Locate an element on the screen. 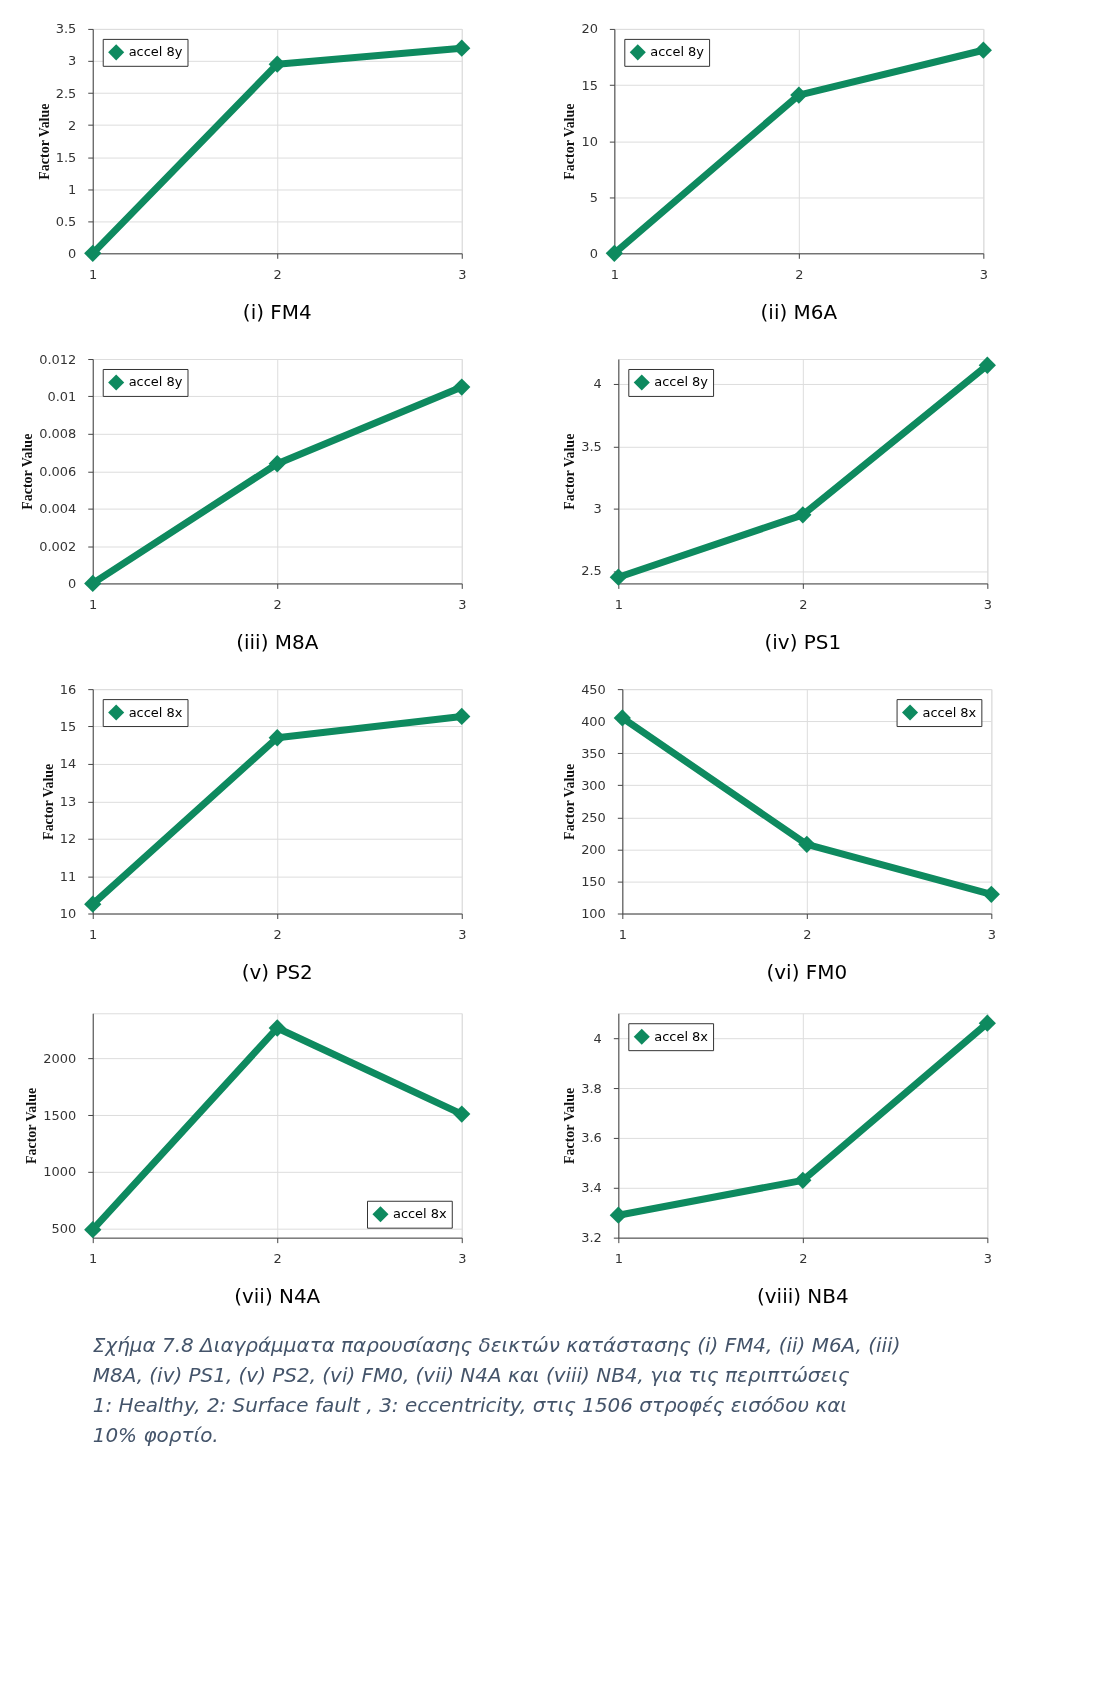 Image resolution: width=1110 pixels, height=1693 pixels. y-tick-label: 3 is located at coordinates (597, 509).